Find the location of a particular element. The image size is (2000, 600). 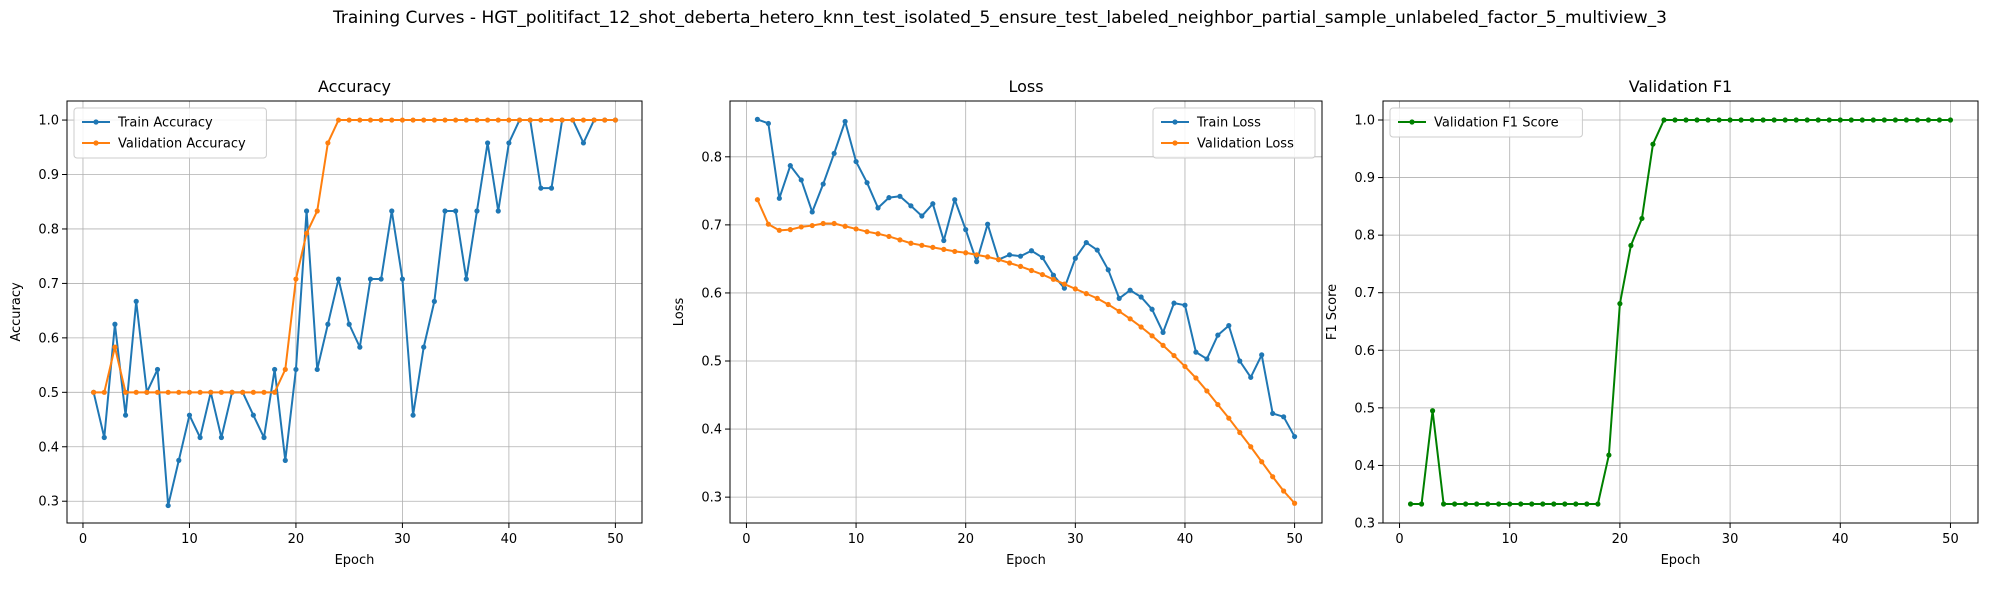

legend-marker-validation-accuracy is located at coordinates (96, 143).